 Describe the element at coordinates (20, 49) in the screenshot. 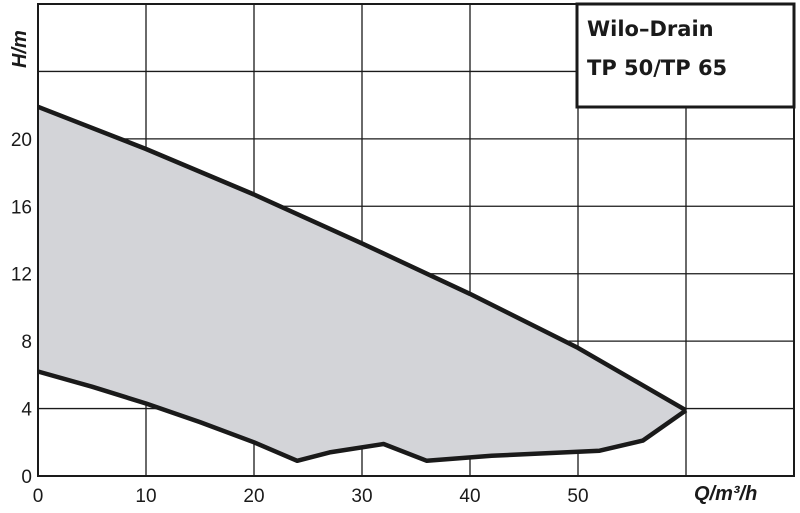

I see `y-axis-title: H/m` at that location.